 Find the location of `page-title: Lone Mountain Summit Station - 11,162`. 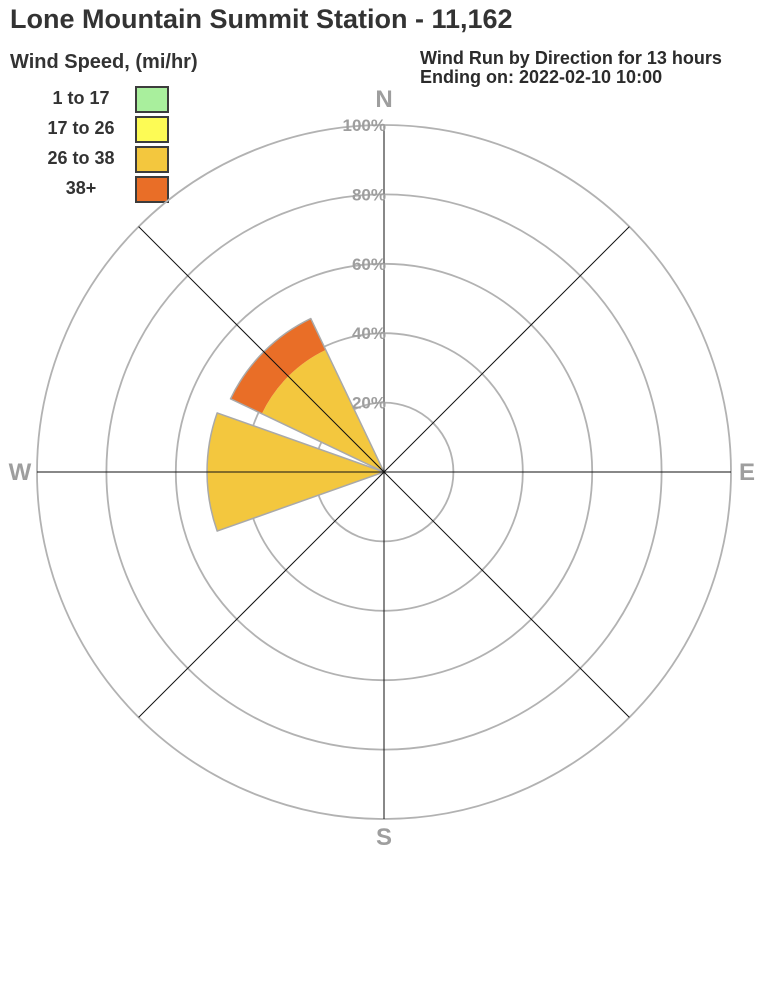

page-title: Lone Mountain Summit Station - 11,162 is located at coordinates (261, 19).